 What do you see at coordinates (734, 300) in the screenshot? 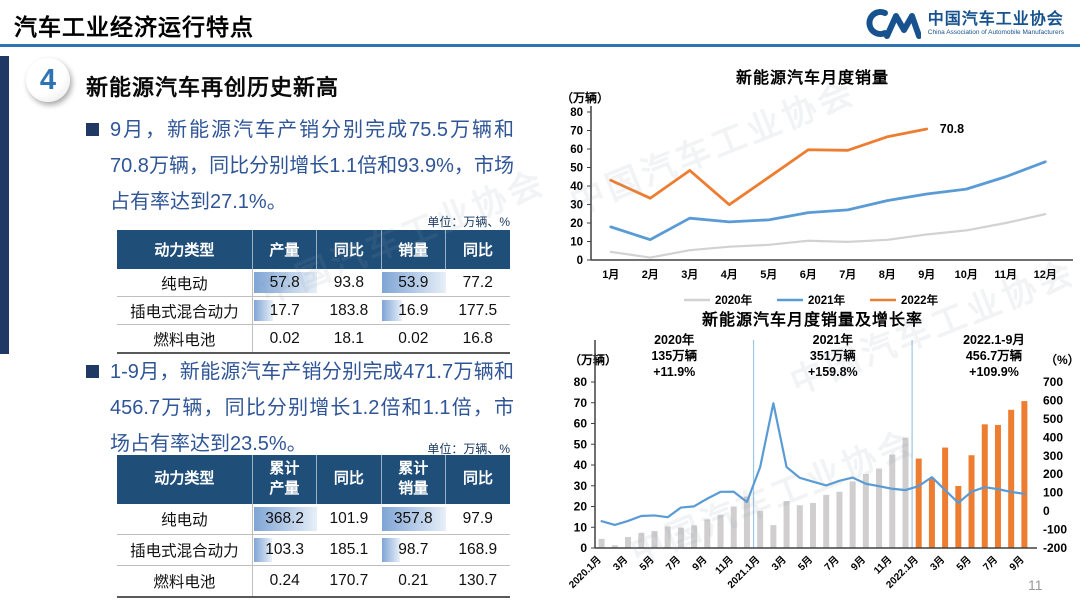
I see `svg-text: 2020年` at bounding box center [734, 300].